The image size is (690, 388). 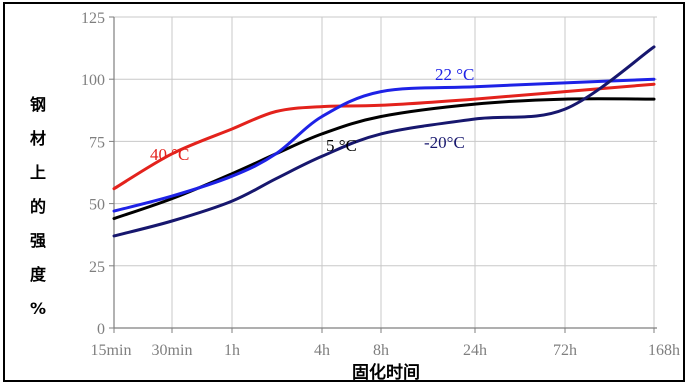 I want to click on x-tick-label: 8h, so click(x=381, y=350).